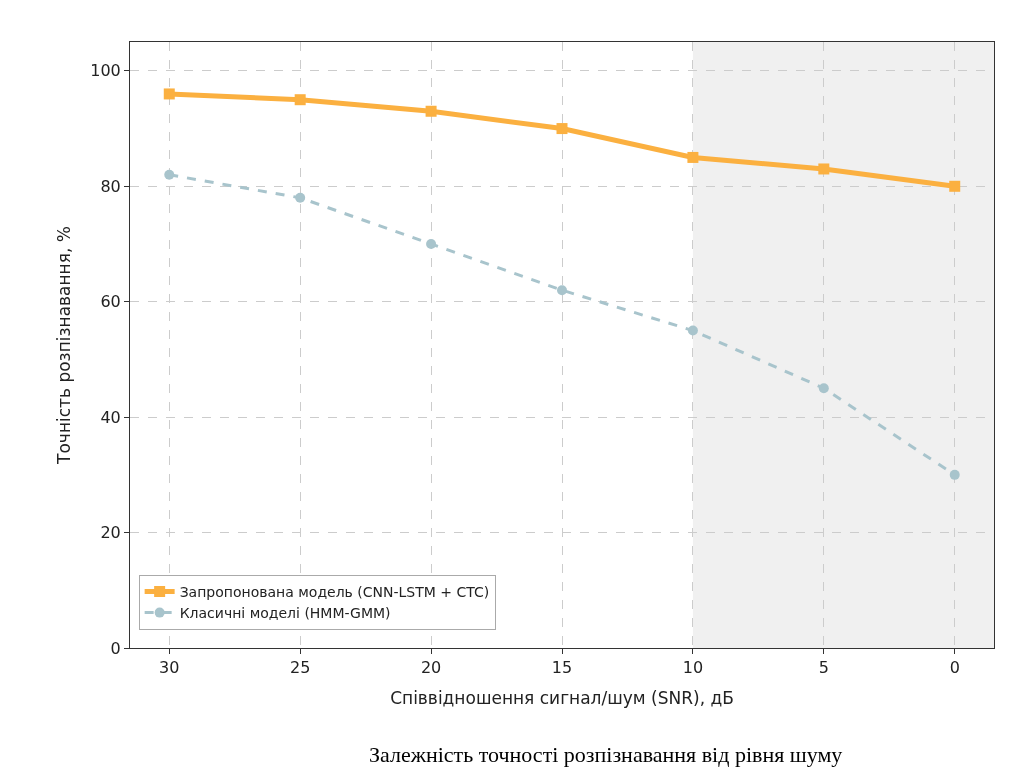 The width and height of the screenshot is (1016, 776). What do you see at coordinates (169, 668) in the screenshot?
I see `x-tick-label: 30` at bounding box center [169, 668].